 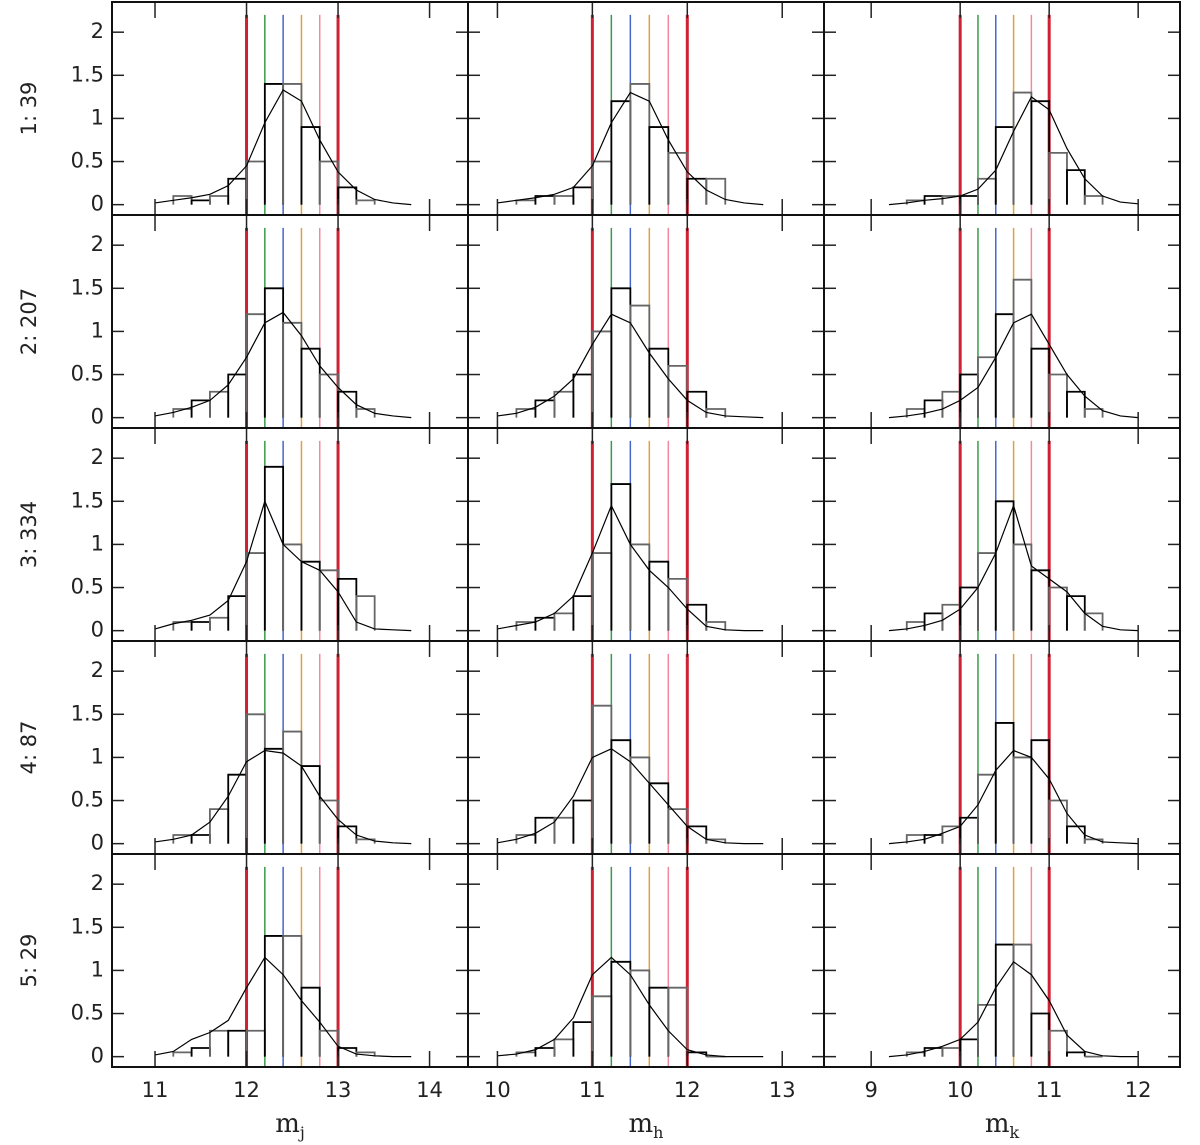 I want to click on x-axis-label: mj, so click(x=290, y=1125).